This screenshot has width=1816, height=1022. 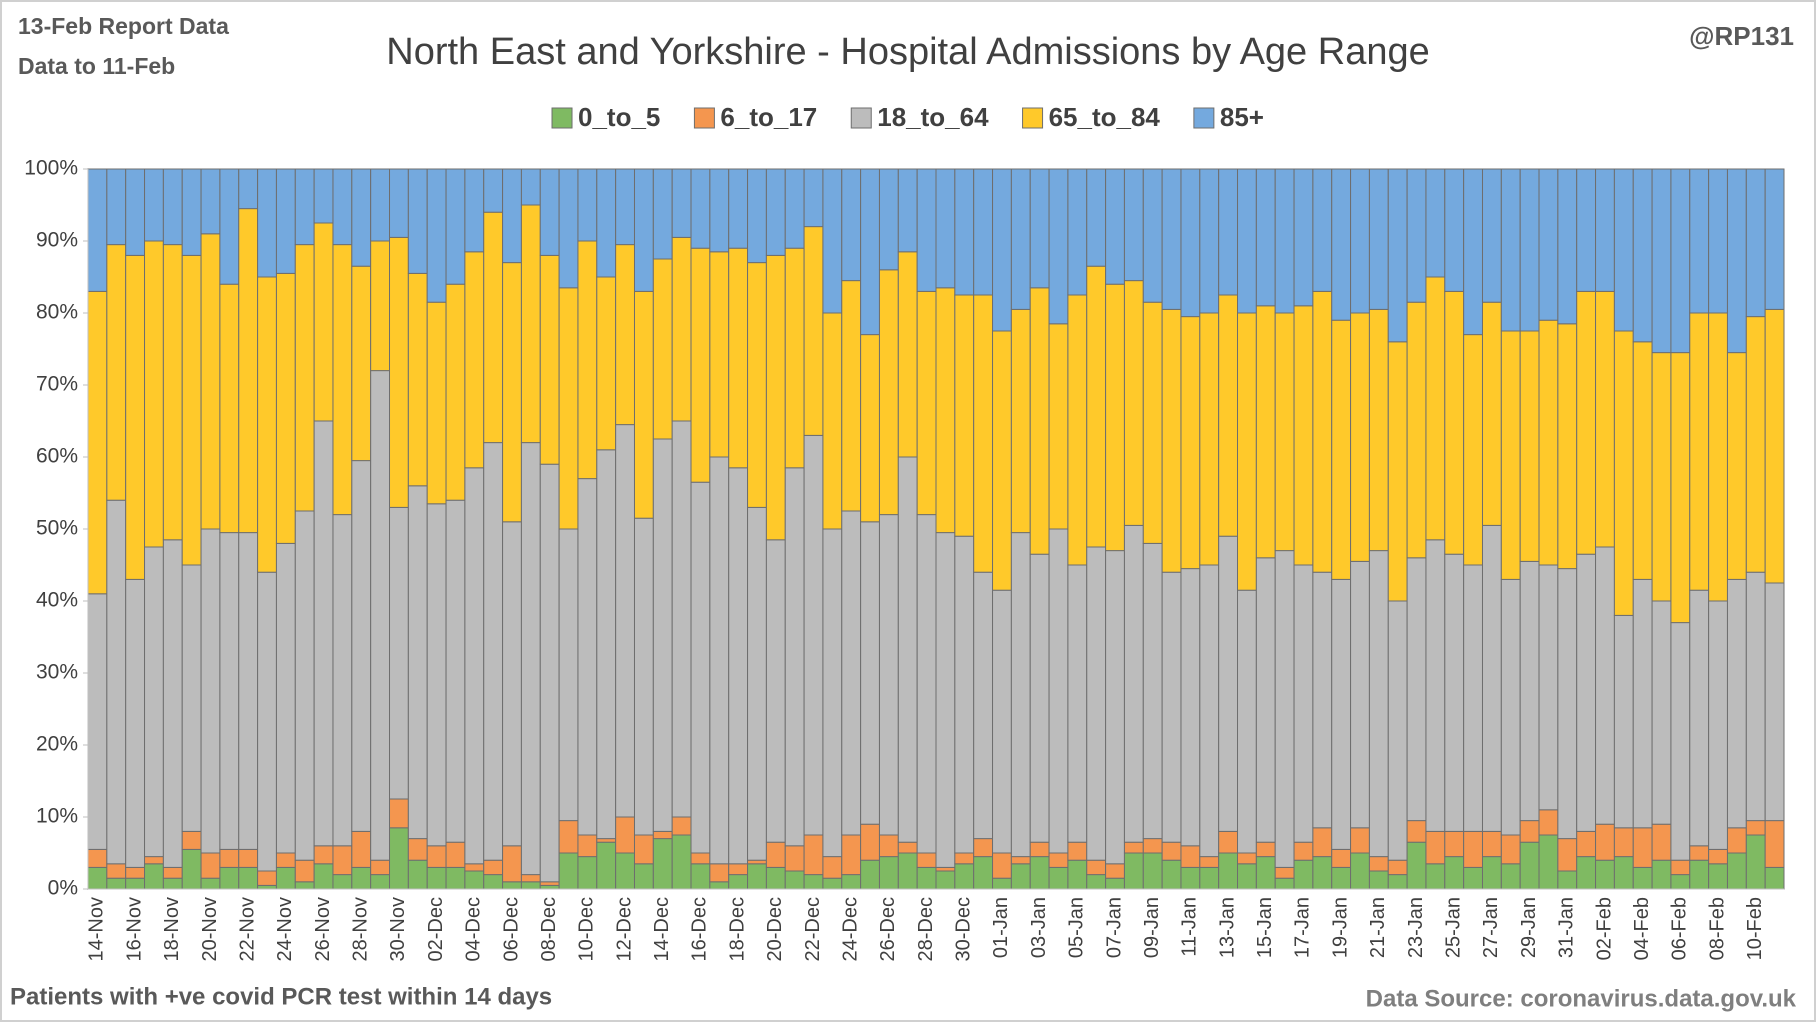 I want to click on legend-label: 6_to_17, so click(x=768, y=117).